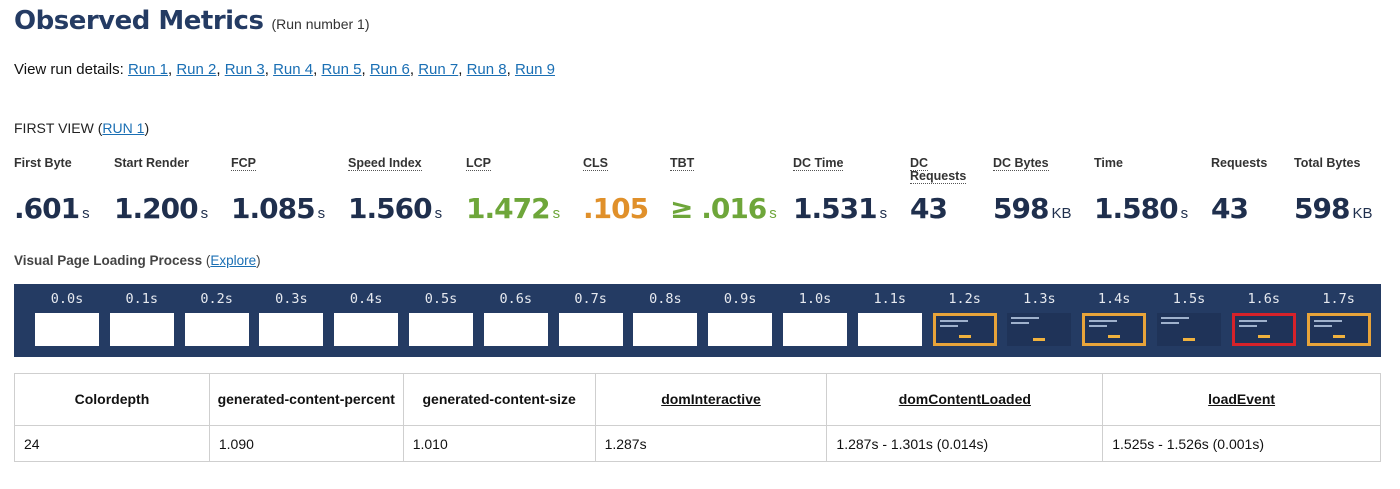 The height and width of the screenshot is (489, 1400). What do you see at coordinates (938, 170) in the screenshot?
I see `metric-label: DC Requests` at bounding box center [938, 170].